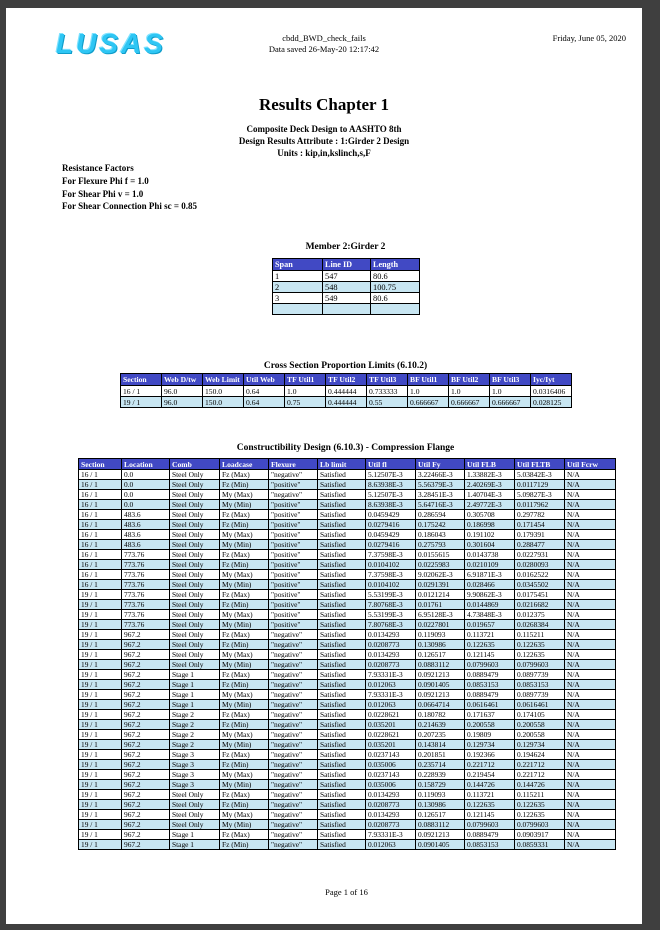 Image resolution: width=660 pixels, height=930 pixels. I want to click on table-cell: 0.0117129, so click(539, 484).